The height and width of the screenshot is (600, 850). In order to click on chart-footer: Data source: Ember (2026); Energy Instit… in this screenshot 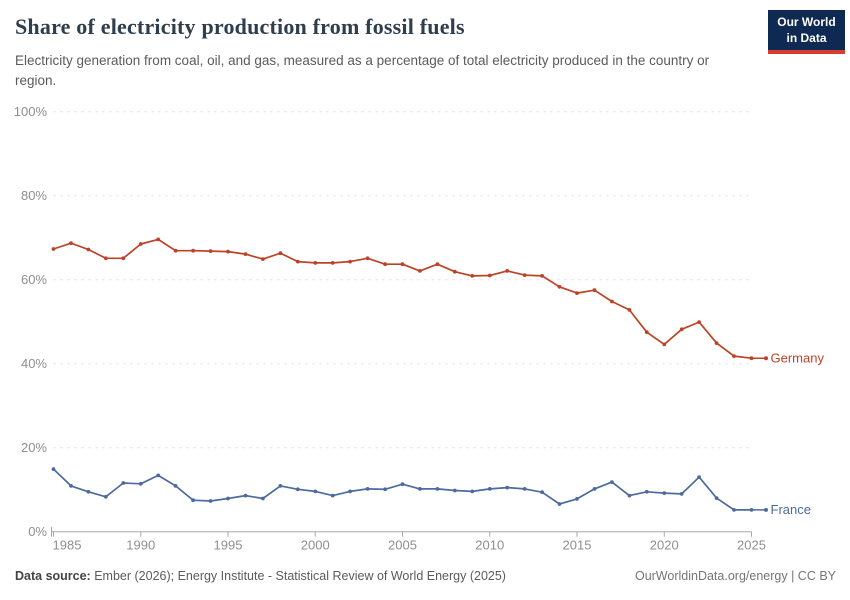, I will do `click(425, 576)`.